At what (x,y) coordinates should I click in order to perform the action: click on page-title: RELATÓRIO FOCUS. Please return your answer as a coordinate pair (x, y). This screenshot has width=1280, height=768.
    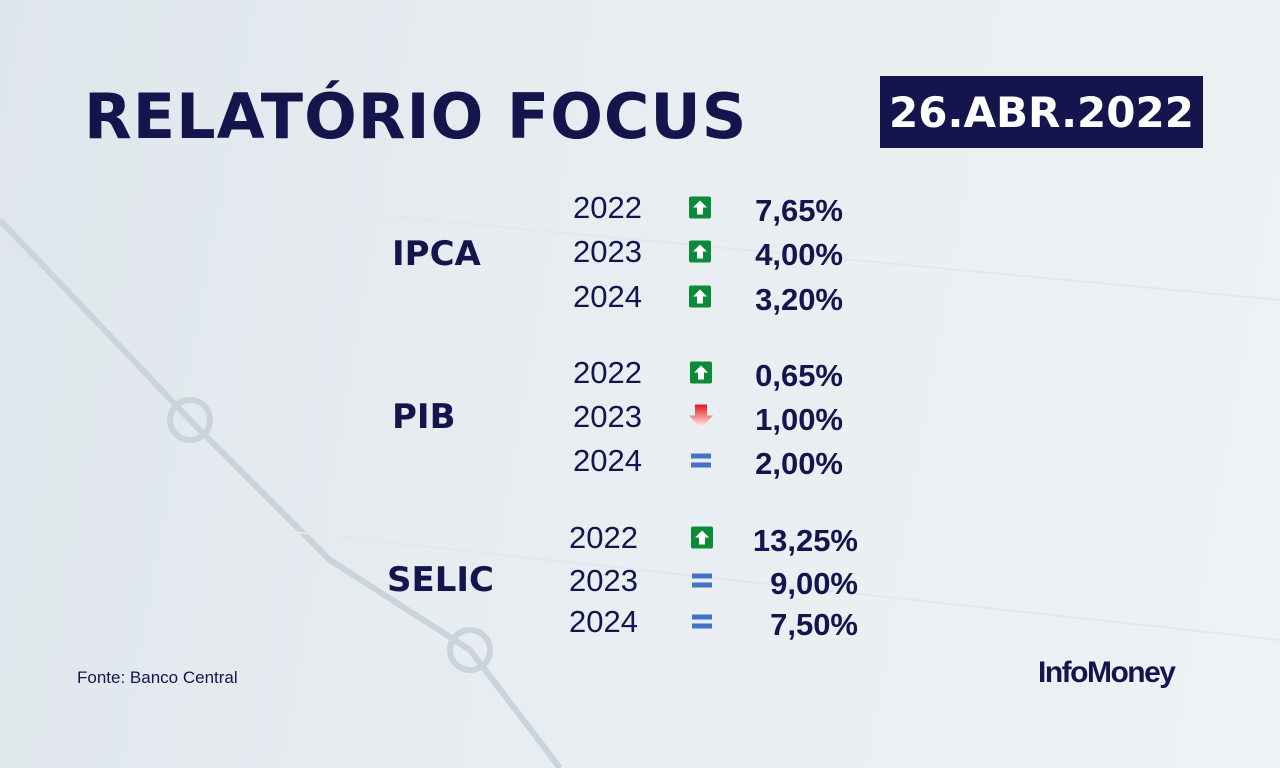
    Looking at the image, I should click on (416, 116).